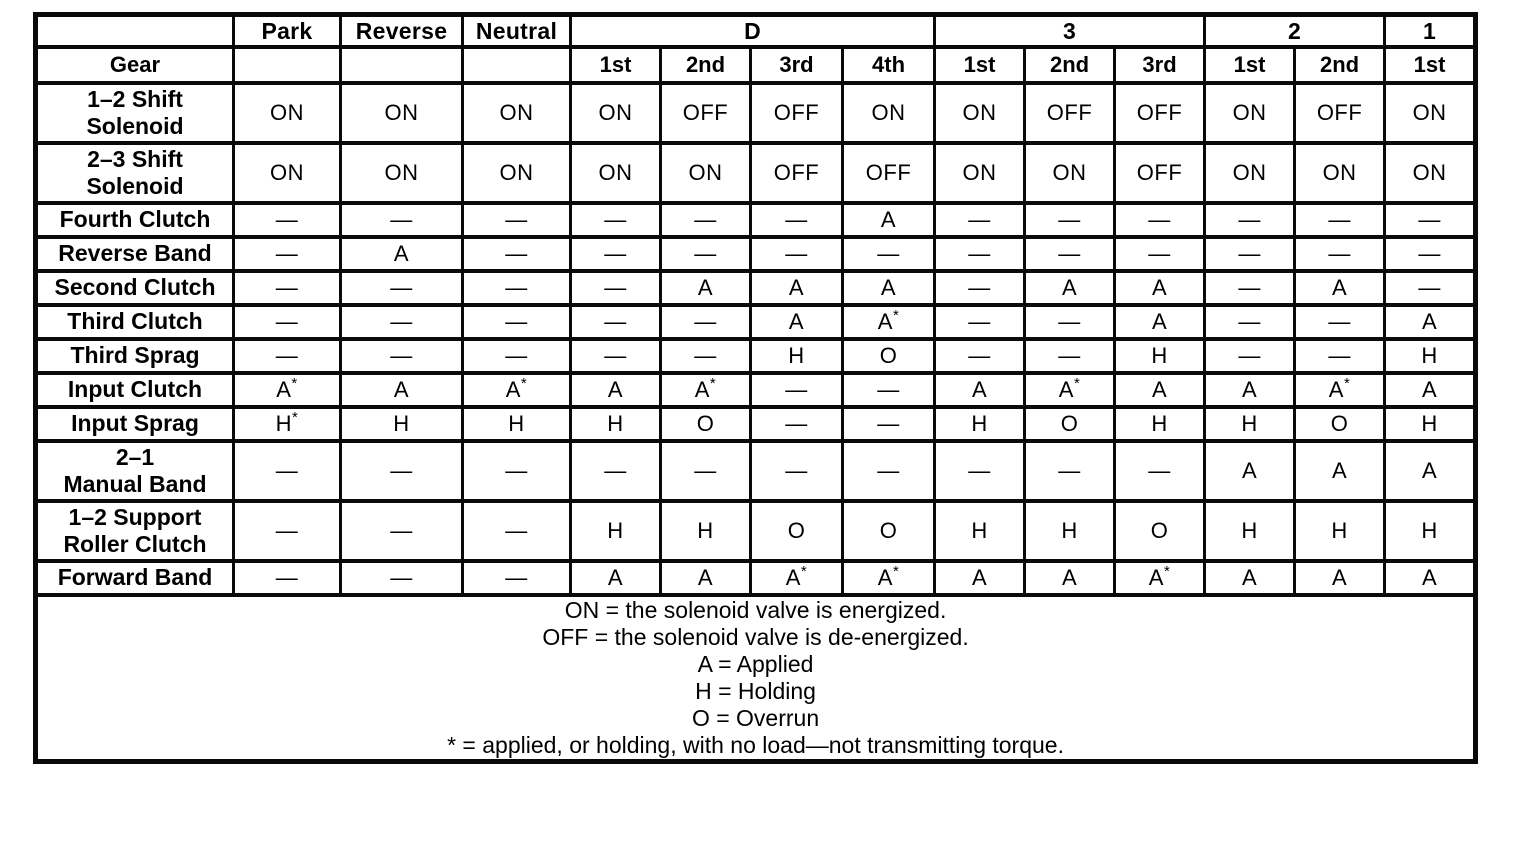 Image resolution: width=1520 pixels, height=850 pixels. I want to click on table-row: 1–2 Support Roller Clutch — — — H H O O H H O H H H, so click(756, 531).